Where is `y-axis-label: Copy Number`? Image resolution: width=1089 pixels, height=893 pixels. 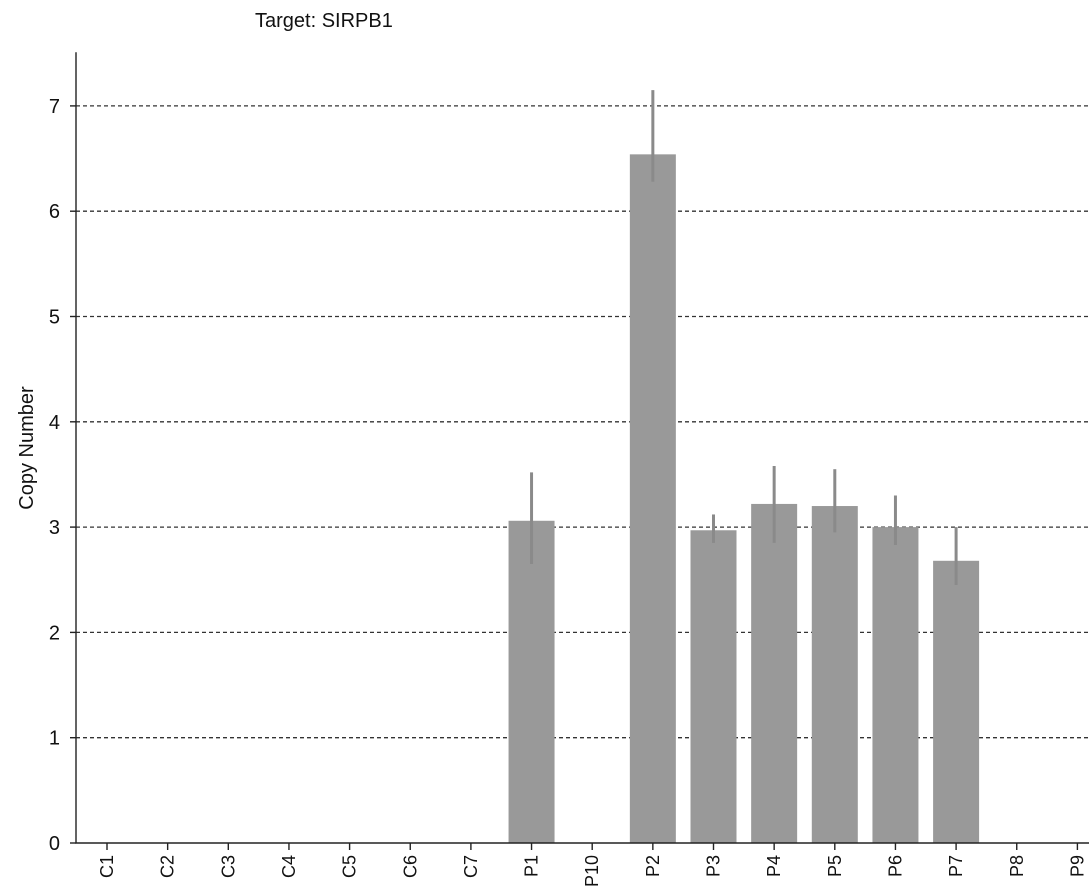 y-axis-label: Copy Number is located at coordinates (27, 448).